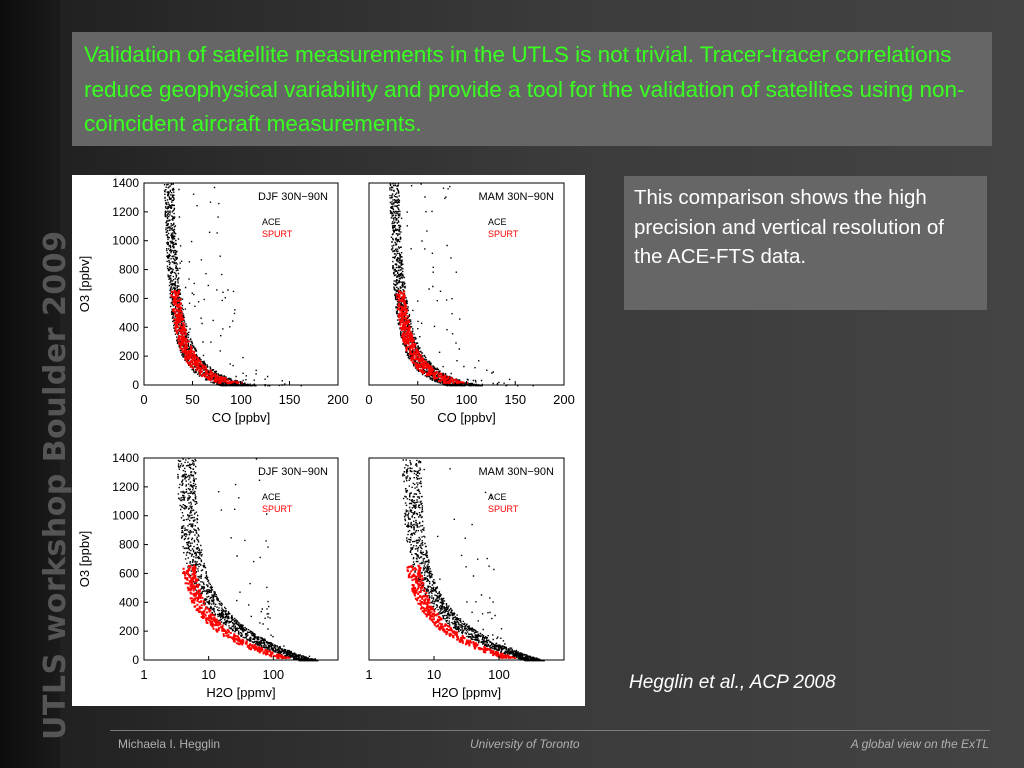 The image size is (1024, 768). Describe the element at coordinates (36, 384) in the screenshot. I see `sidebar: UTLS workshop Boulder 2009` at that location.